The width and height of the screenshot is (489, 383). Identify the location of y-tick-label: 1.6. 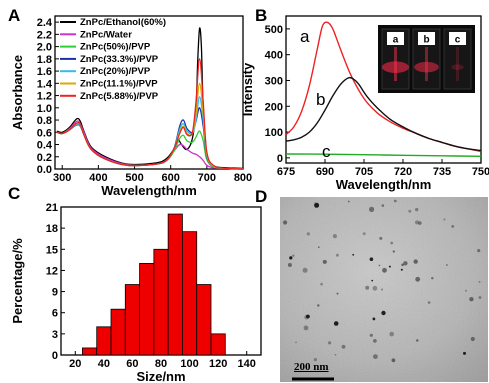
(44, 72).